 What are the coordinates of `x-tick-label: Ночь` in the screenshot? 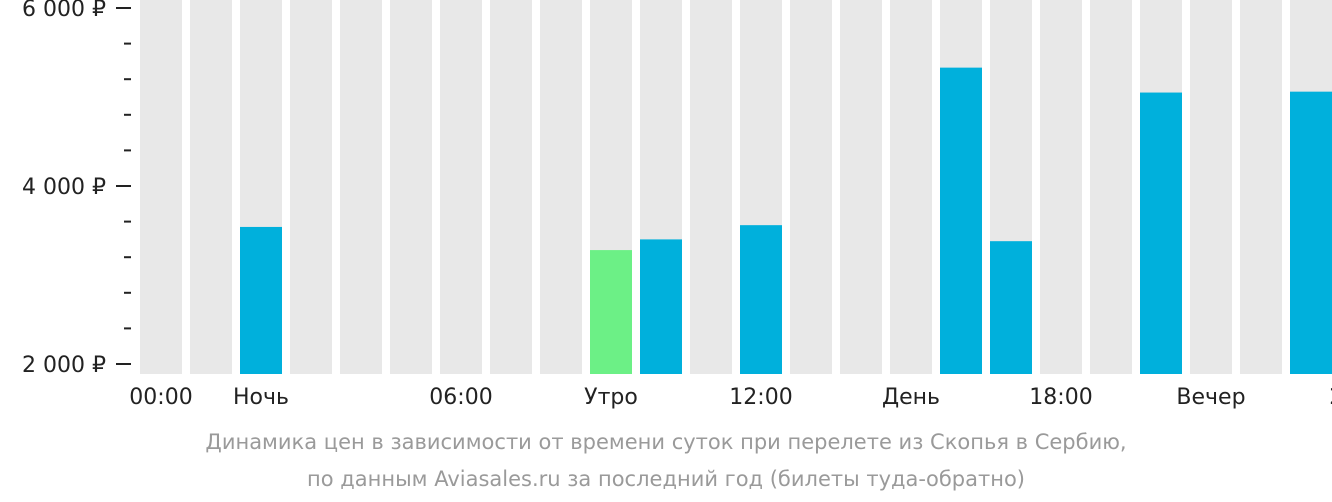 It's located at (261, 397).